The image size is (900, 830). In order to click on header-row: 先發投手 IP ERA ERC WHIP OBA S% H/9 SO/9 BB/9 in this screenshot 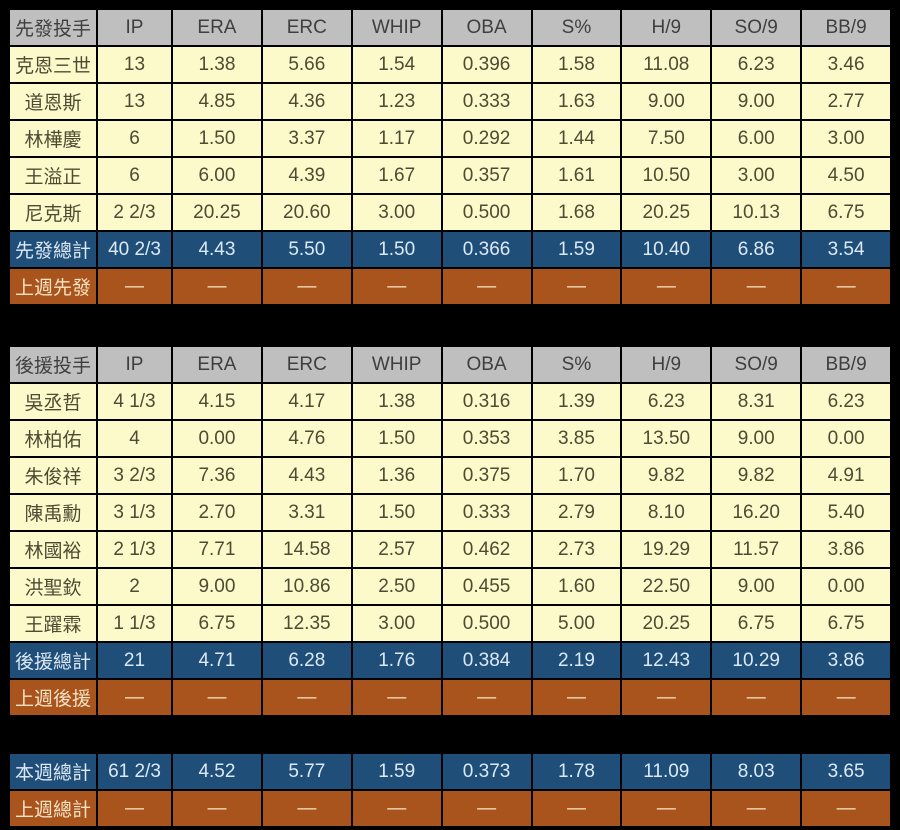, I will do `click(450, 27)`.